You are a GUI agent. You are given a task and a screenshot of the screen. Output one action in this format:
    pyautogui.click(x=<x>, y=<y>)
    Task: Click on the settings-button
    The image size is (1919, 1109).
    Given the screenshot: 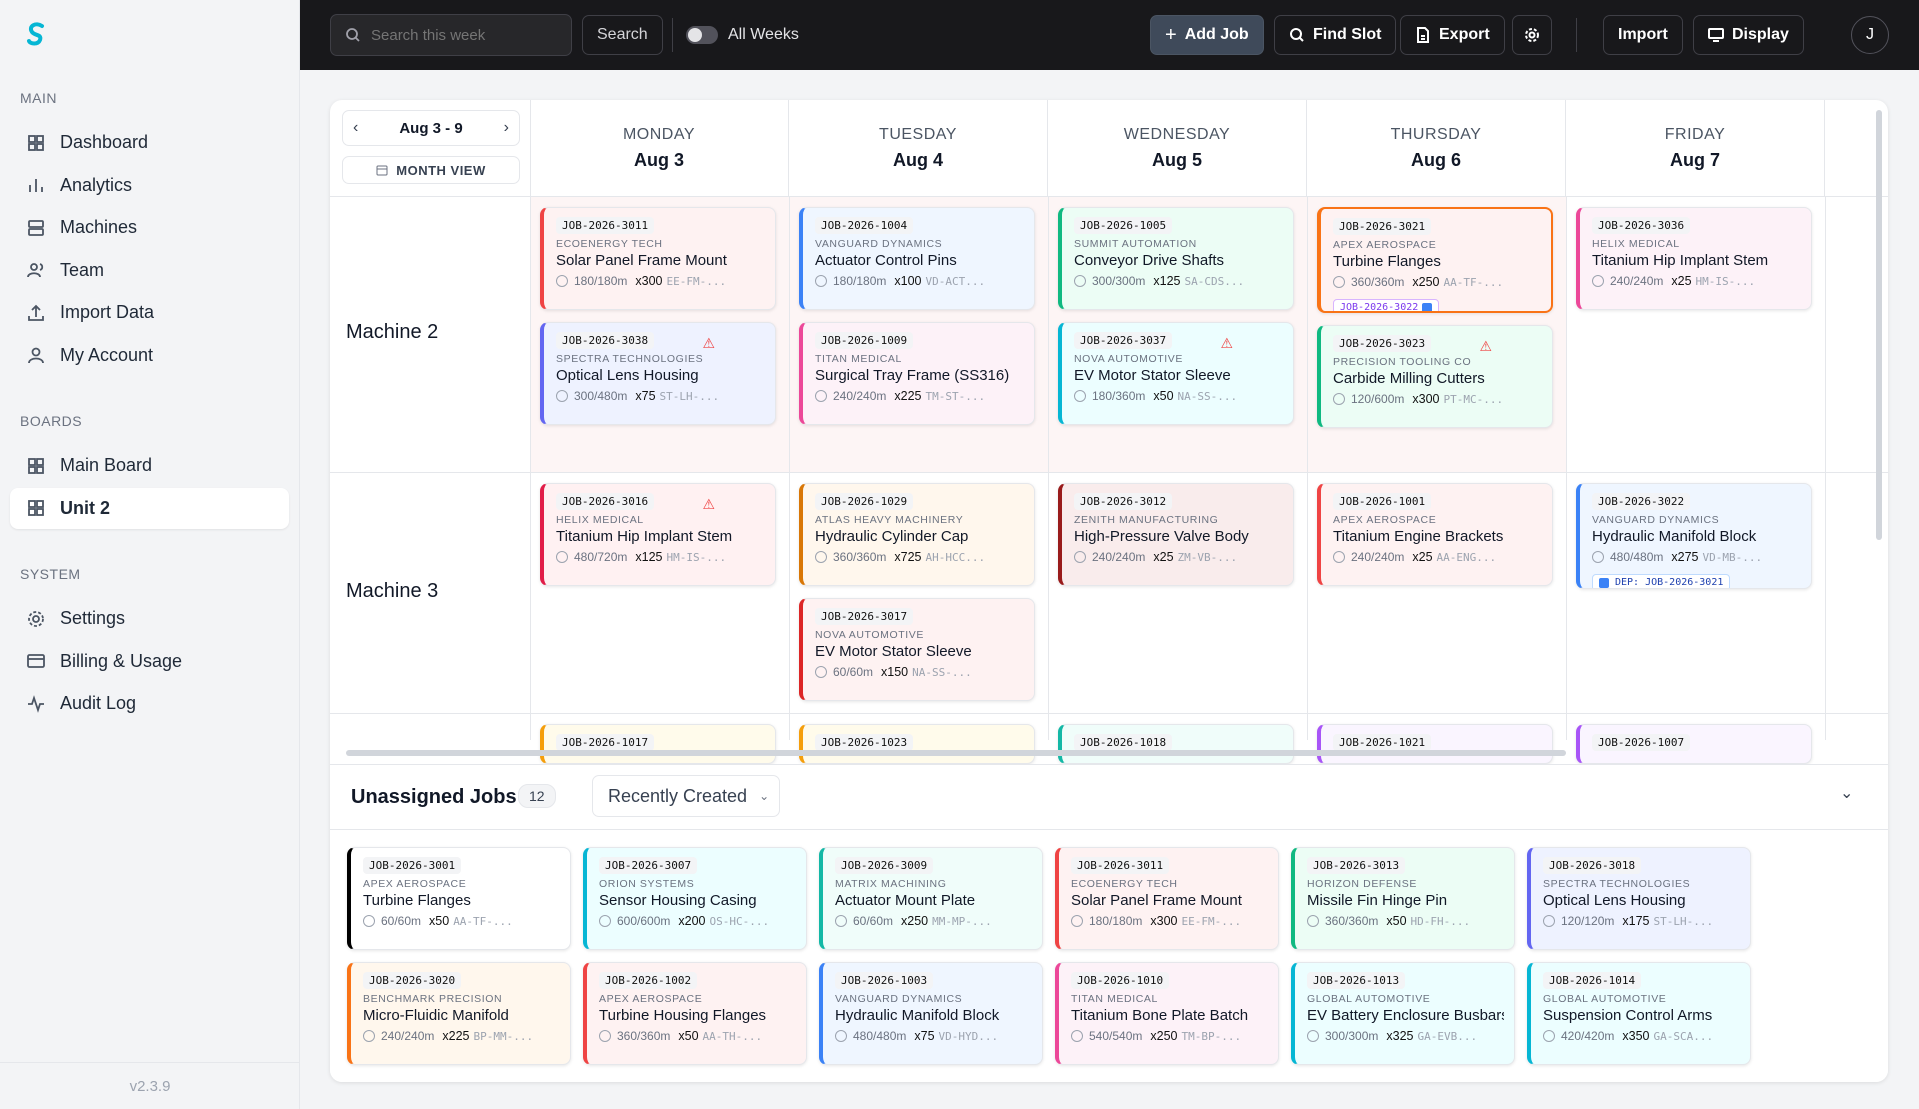 What is the action you would take?
    pyautogui.click(x=1532, y=35)
    